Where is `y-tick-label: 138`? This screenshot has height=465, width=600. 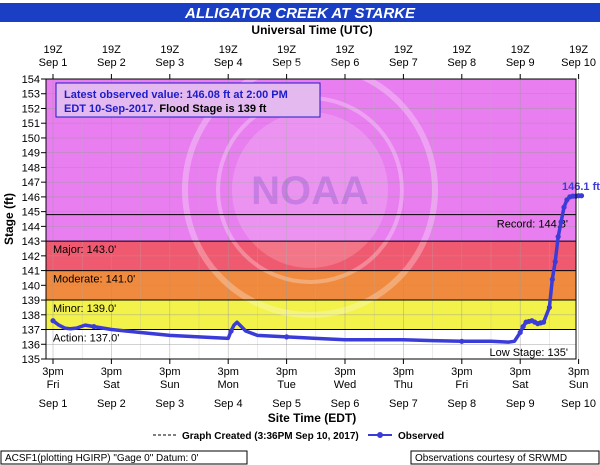 y-tick-label: 138 is located at coordinates (31, 316).